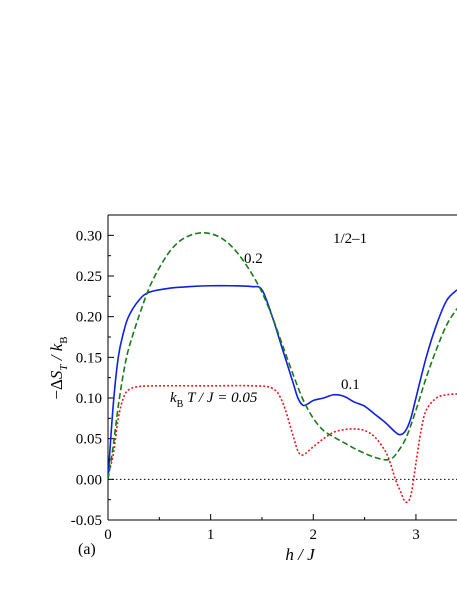 This screenshot has width=457, height=596. Describe the element at coordinates (211, 535) in the screenshot. I see `x-tick-label: 1` at that location.